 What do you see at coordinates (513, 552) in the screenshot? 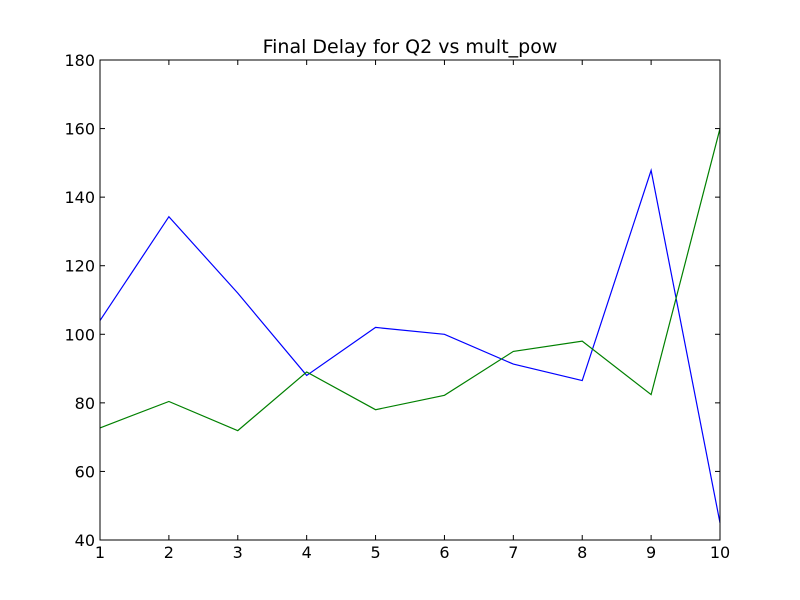
I see `x-tick-label: 7` at bounding box center [513, 552].